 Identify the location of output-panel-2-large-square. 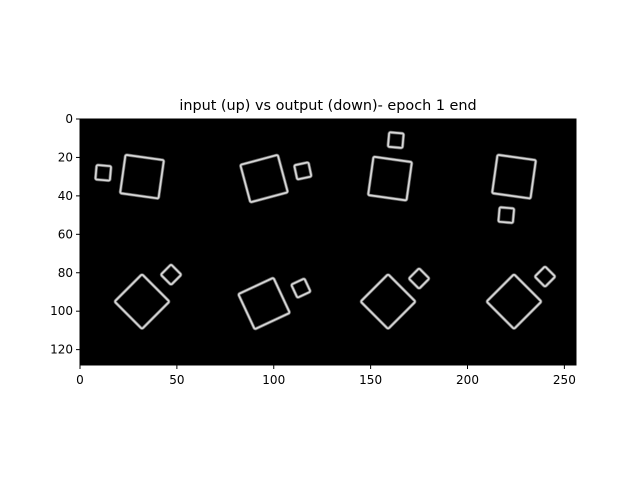
(264, 303).